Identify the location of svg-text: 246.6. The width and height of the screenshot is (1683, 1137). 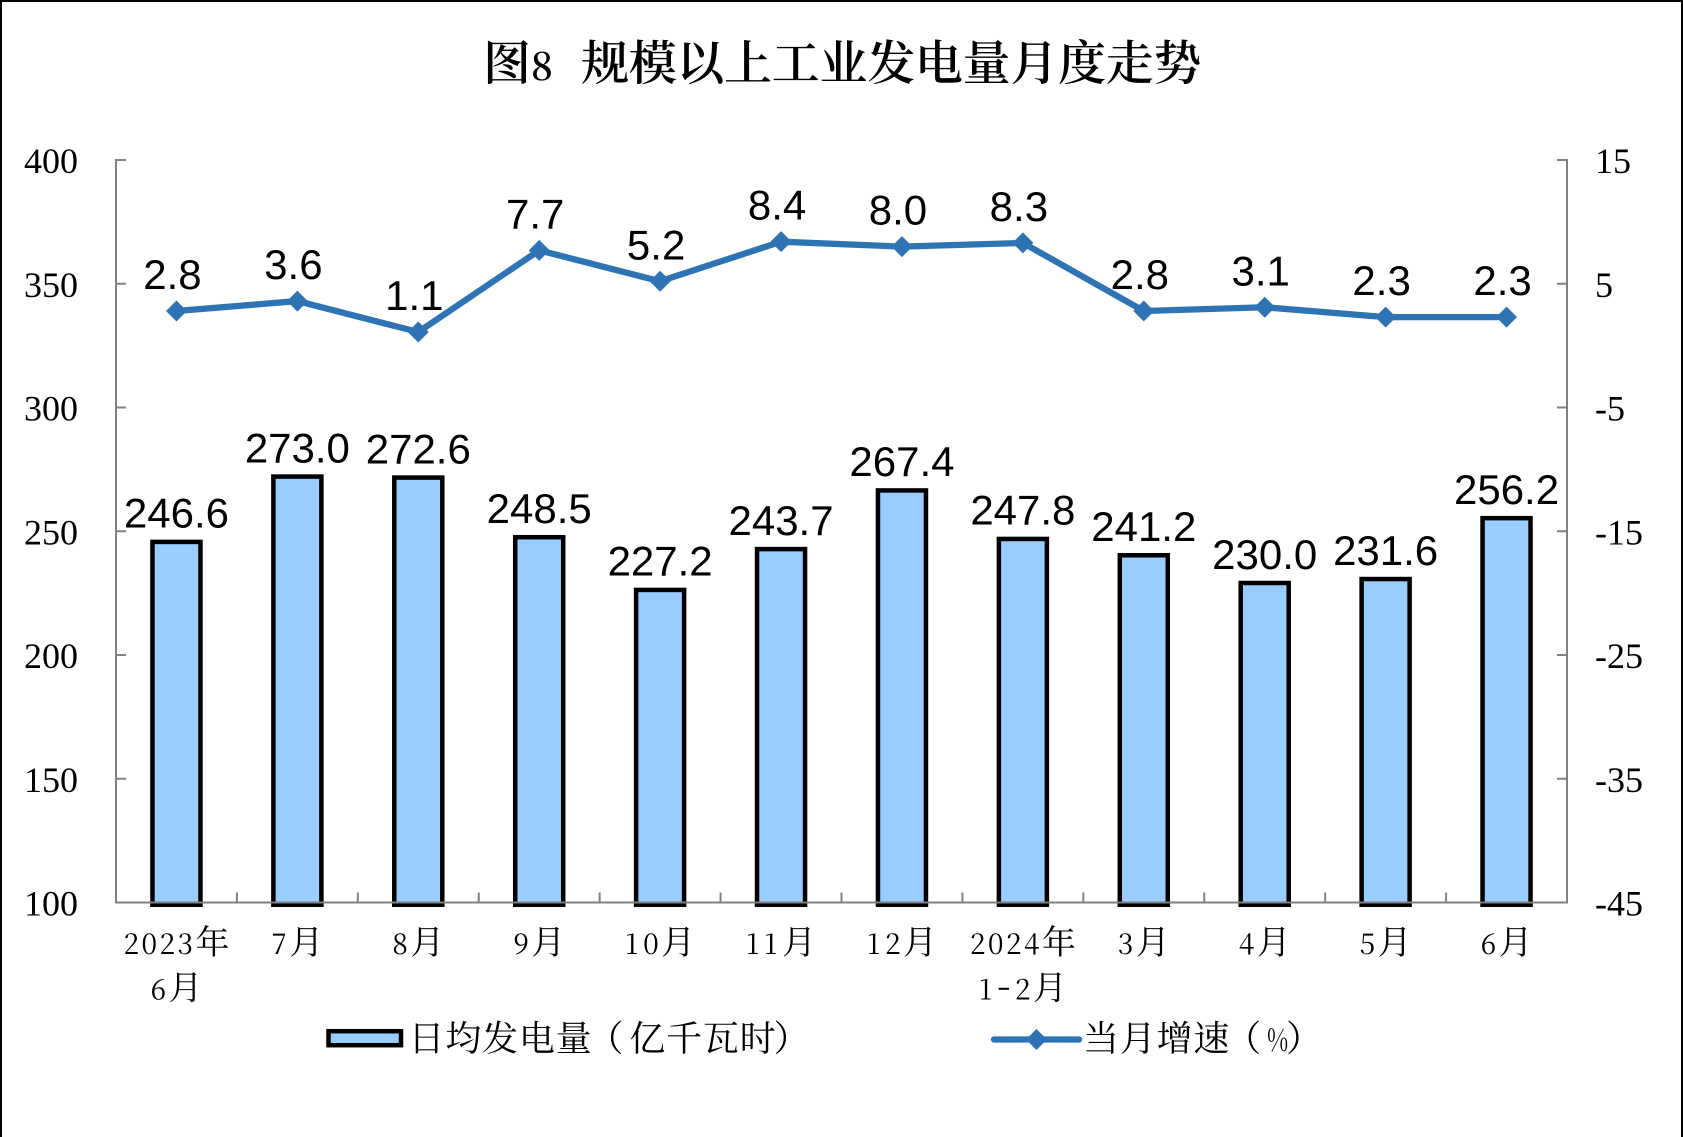
(176, 513).